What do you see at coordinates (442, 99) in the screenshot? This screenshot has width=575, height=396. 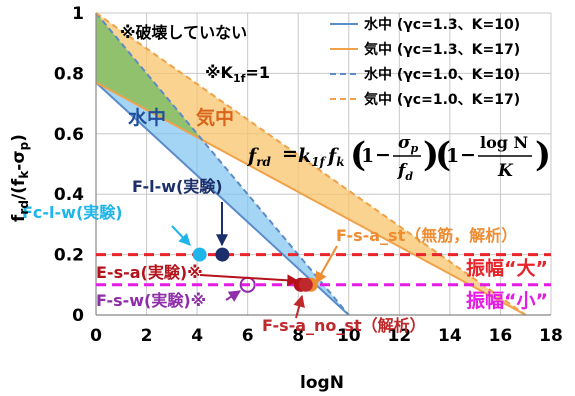 I see `legend-label: 気中 (γc=1.0、K=17)` at bounding box center [442, 99].